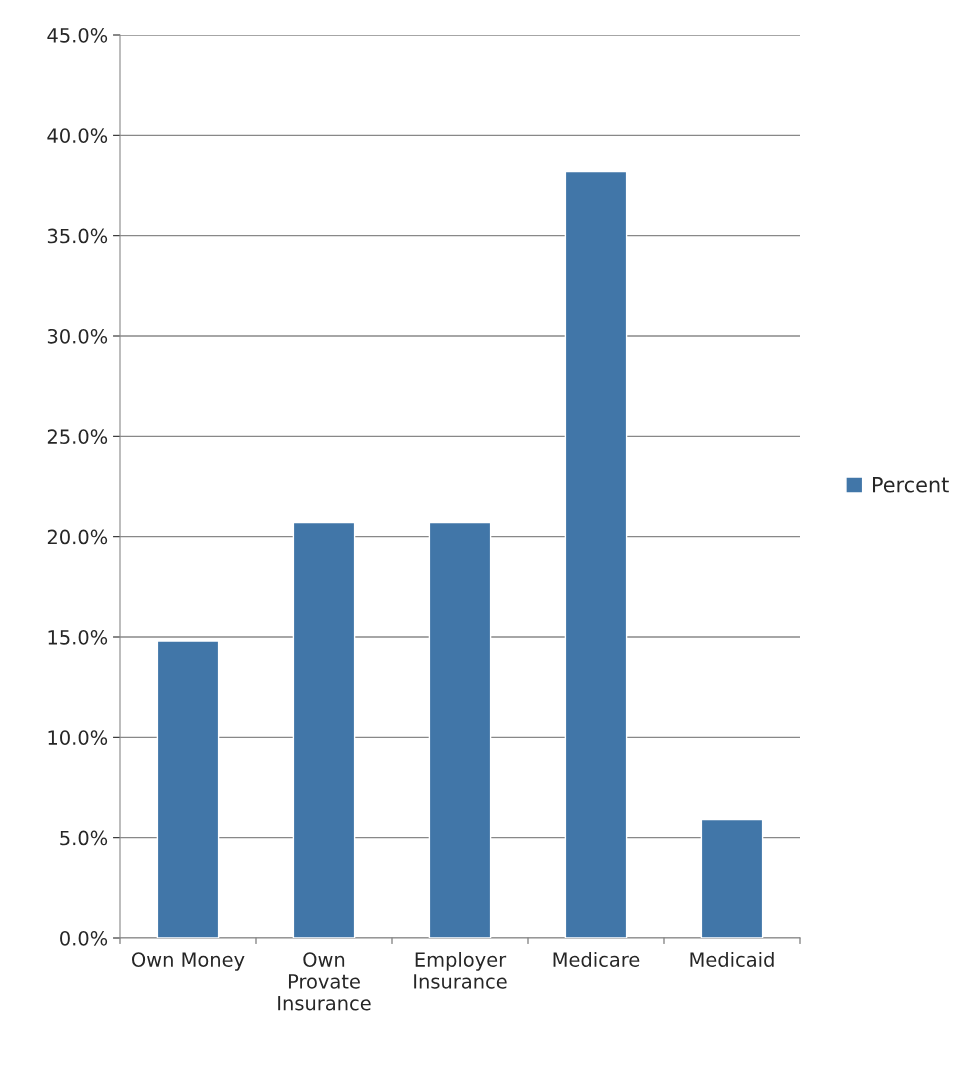  Describe the element at coordinates (77, 236) in the screenshot. I see `y-tick-label: 35.0%` at that location.